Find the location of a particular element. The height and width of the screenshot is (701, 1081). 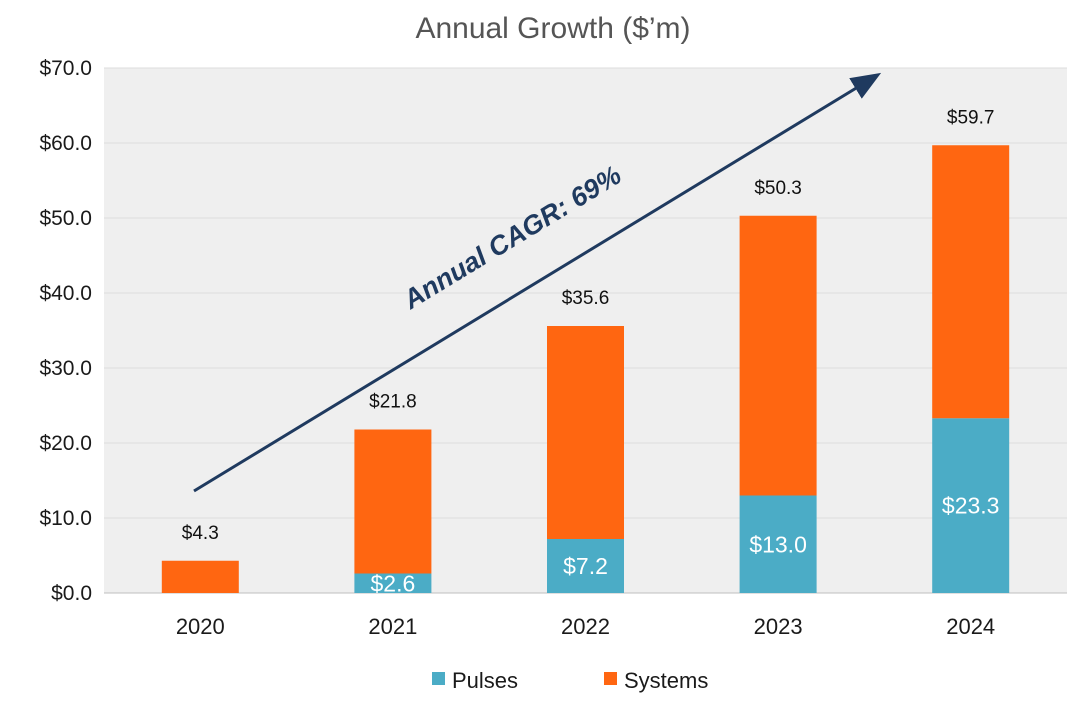

y-tick-label: $70.0 is located at coordinates (65, 68).